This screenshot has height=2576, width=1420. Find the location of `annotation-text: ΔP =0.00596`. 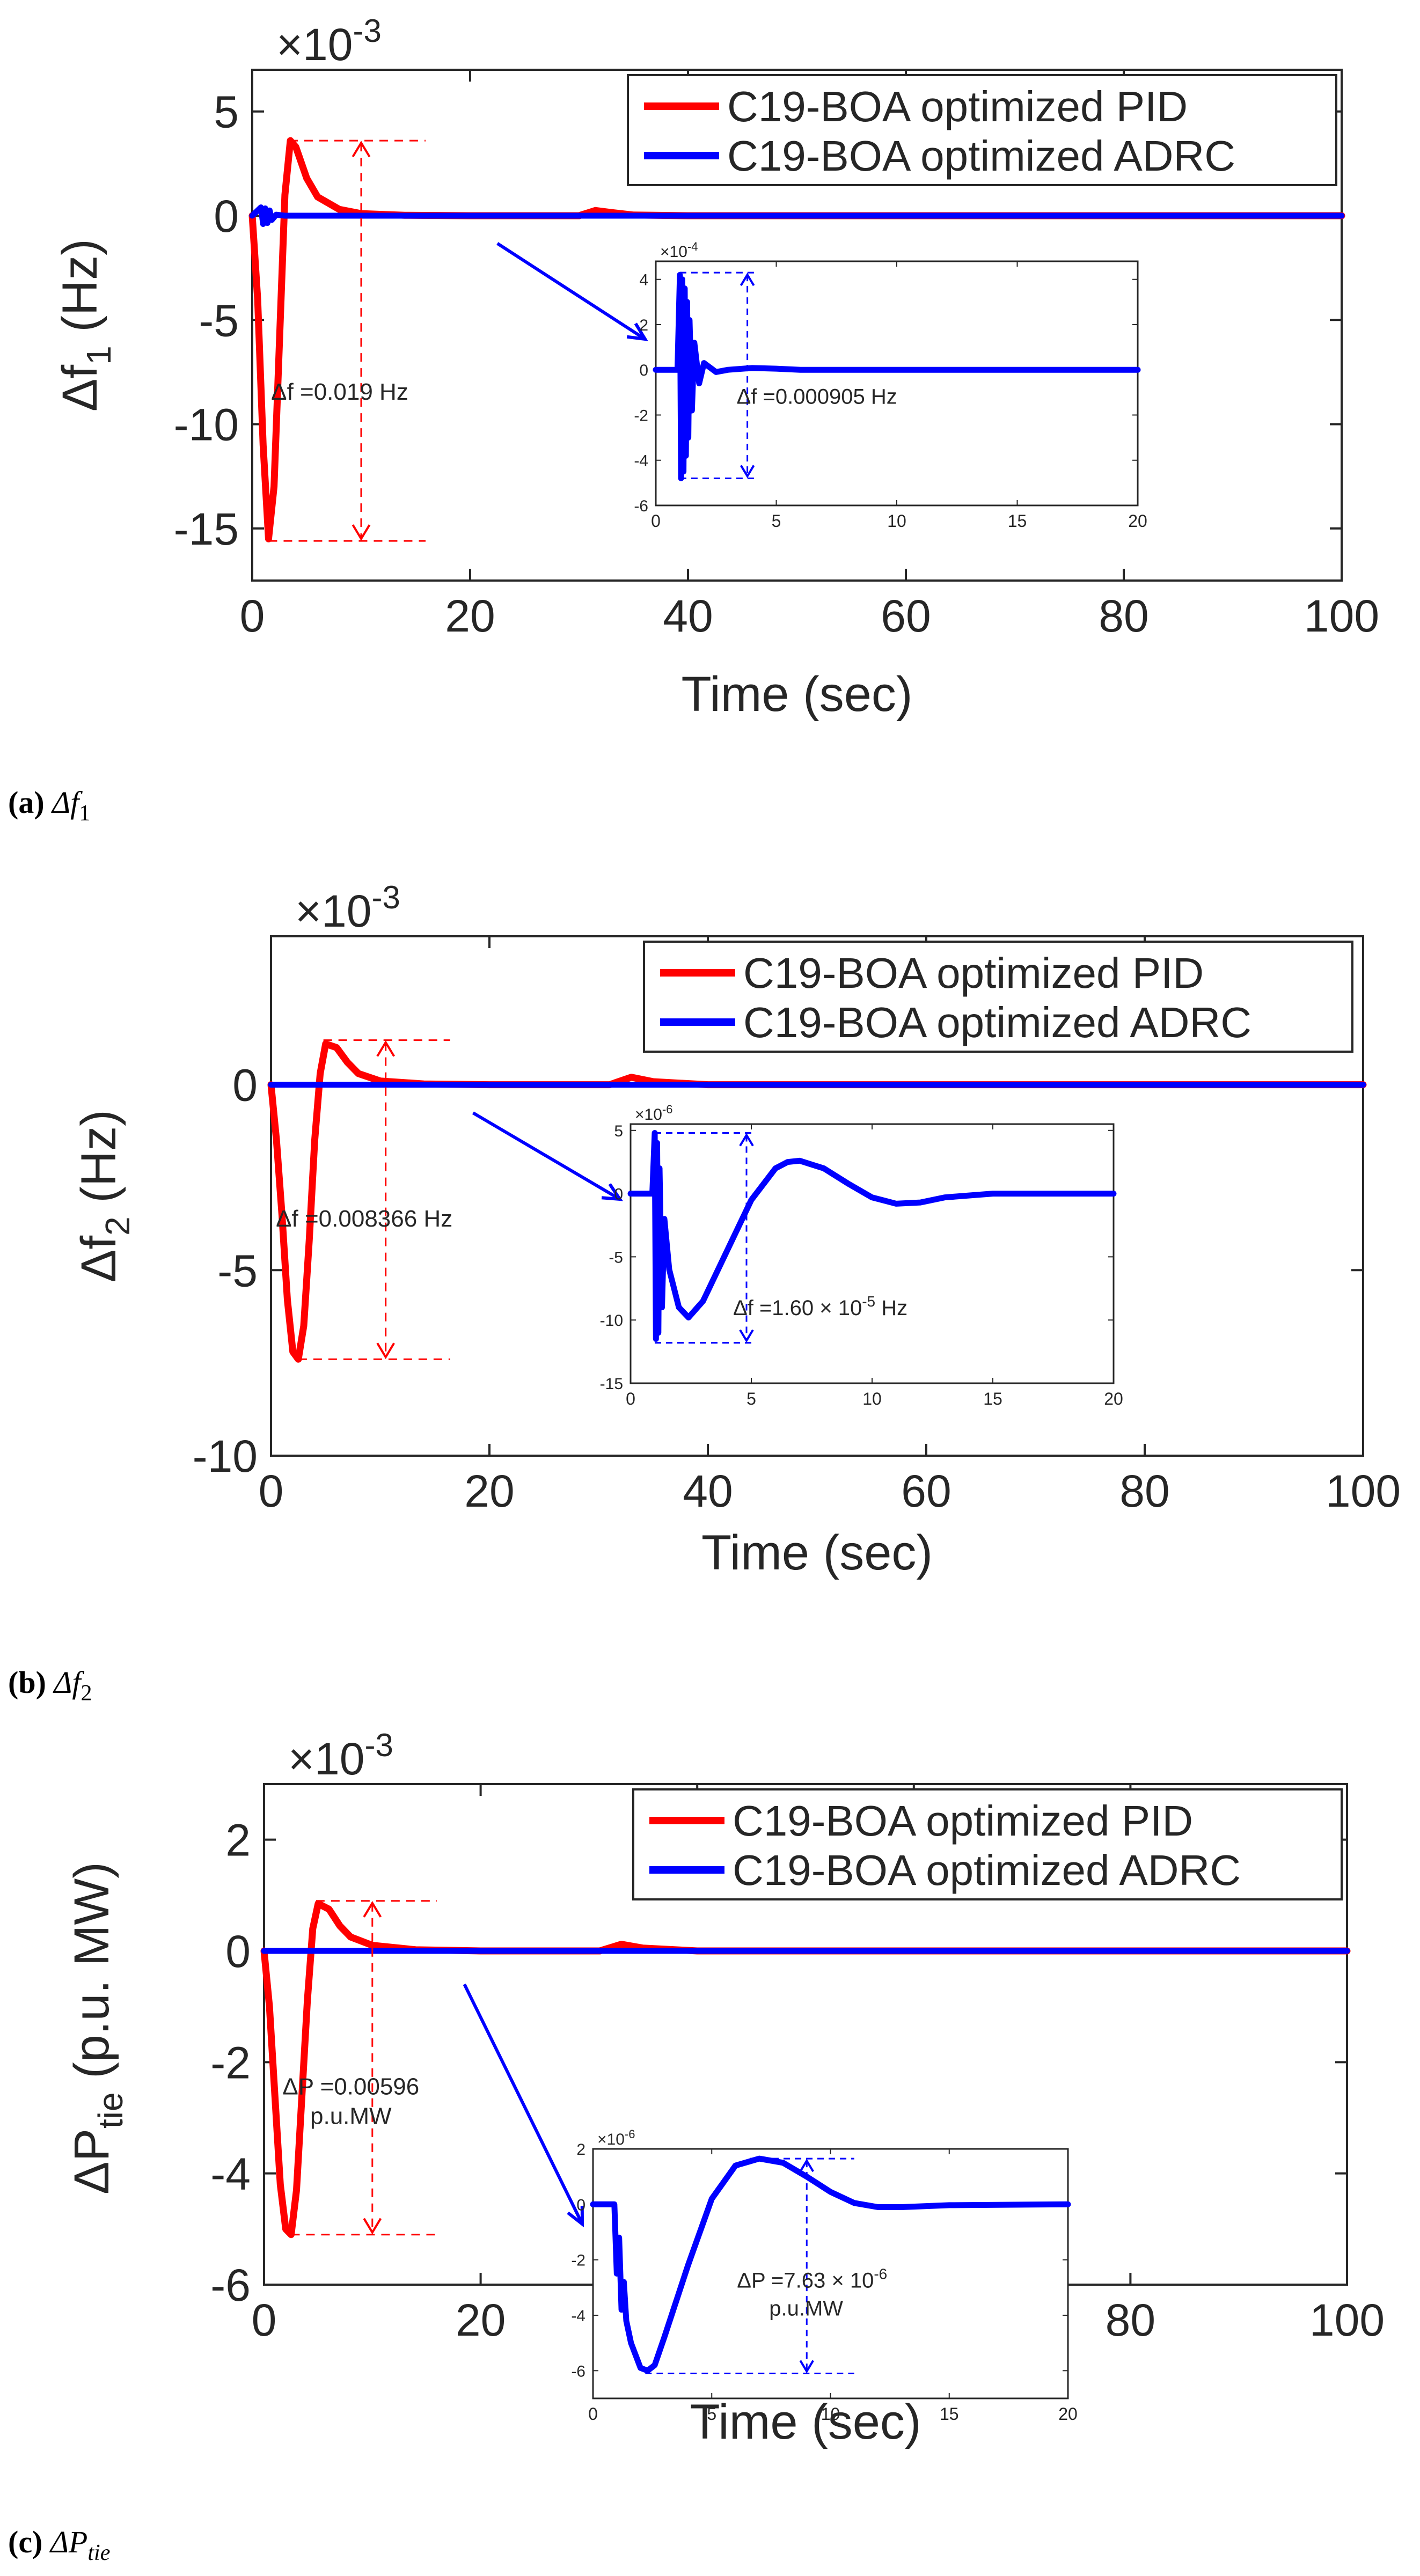

annotation-text: ΔP =0.00596 is located at coordinates (350, 2087).